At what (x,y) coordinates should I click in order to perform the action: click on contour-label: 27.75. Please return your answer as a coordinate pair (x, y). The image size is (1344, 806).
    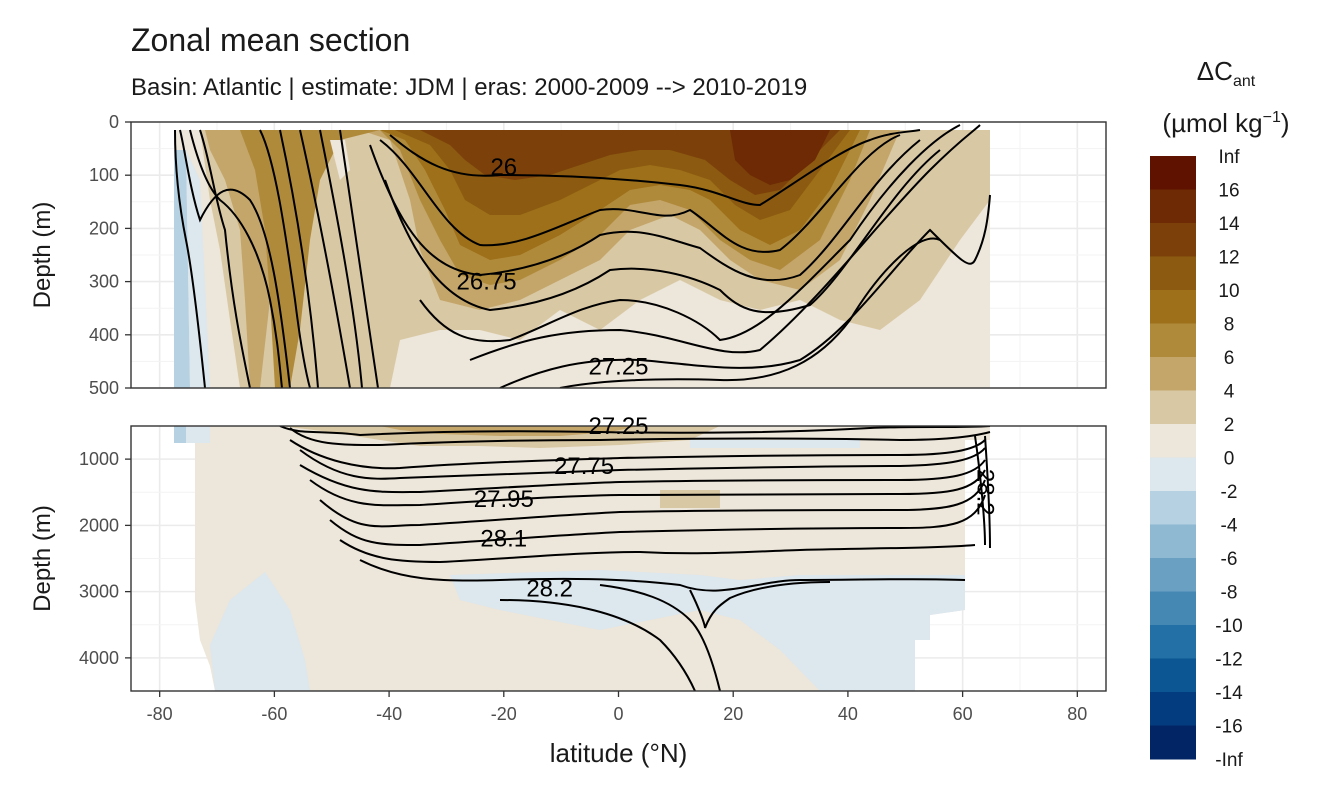
    Looking at the image, I should click on (584, 466).